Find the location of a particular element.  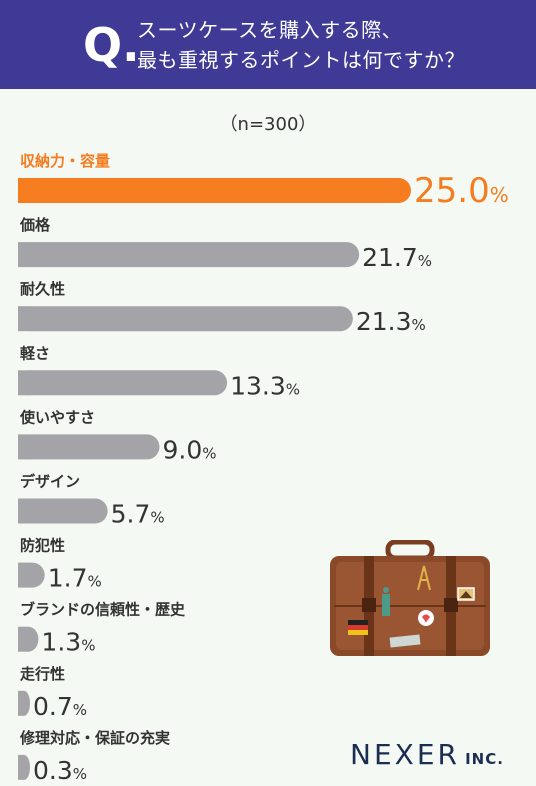

value-label: 0.7% is located at coordinates (60, 706).